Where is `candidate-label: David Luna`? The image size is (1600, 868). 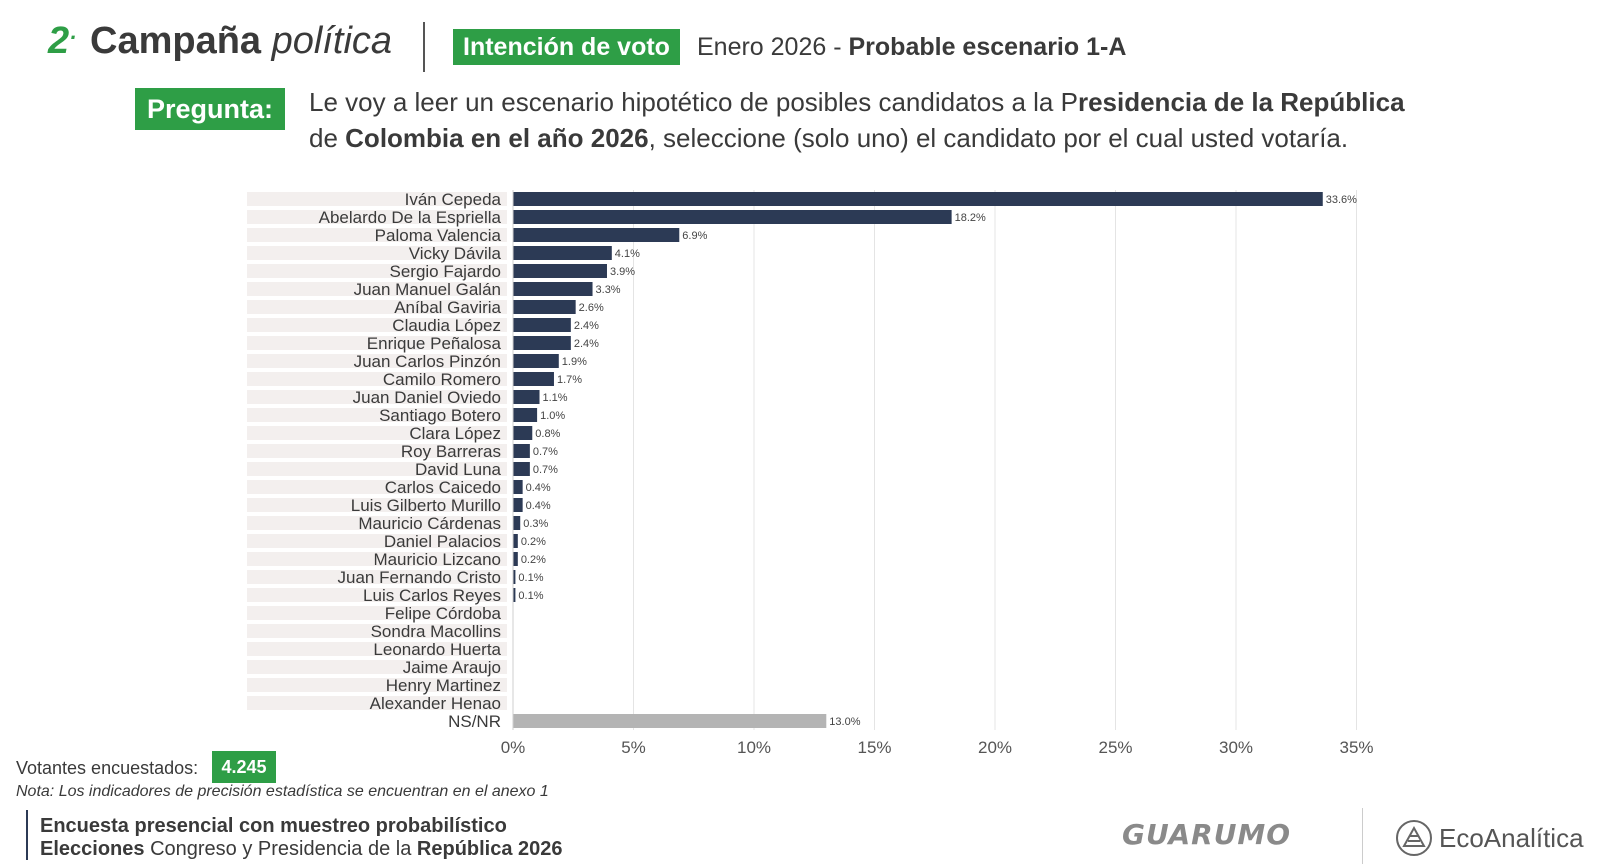
candidate-label: David Luna is located at coordinates (458, 469).